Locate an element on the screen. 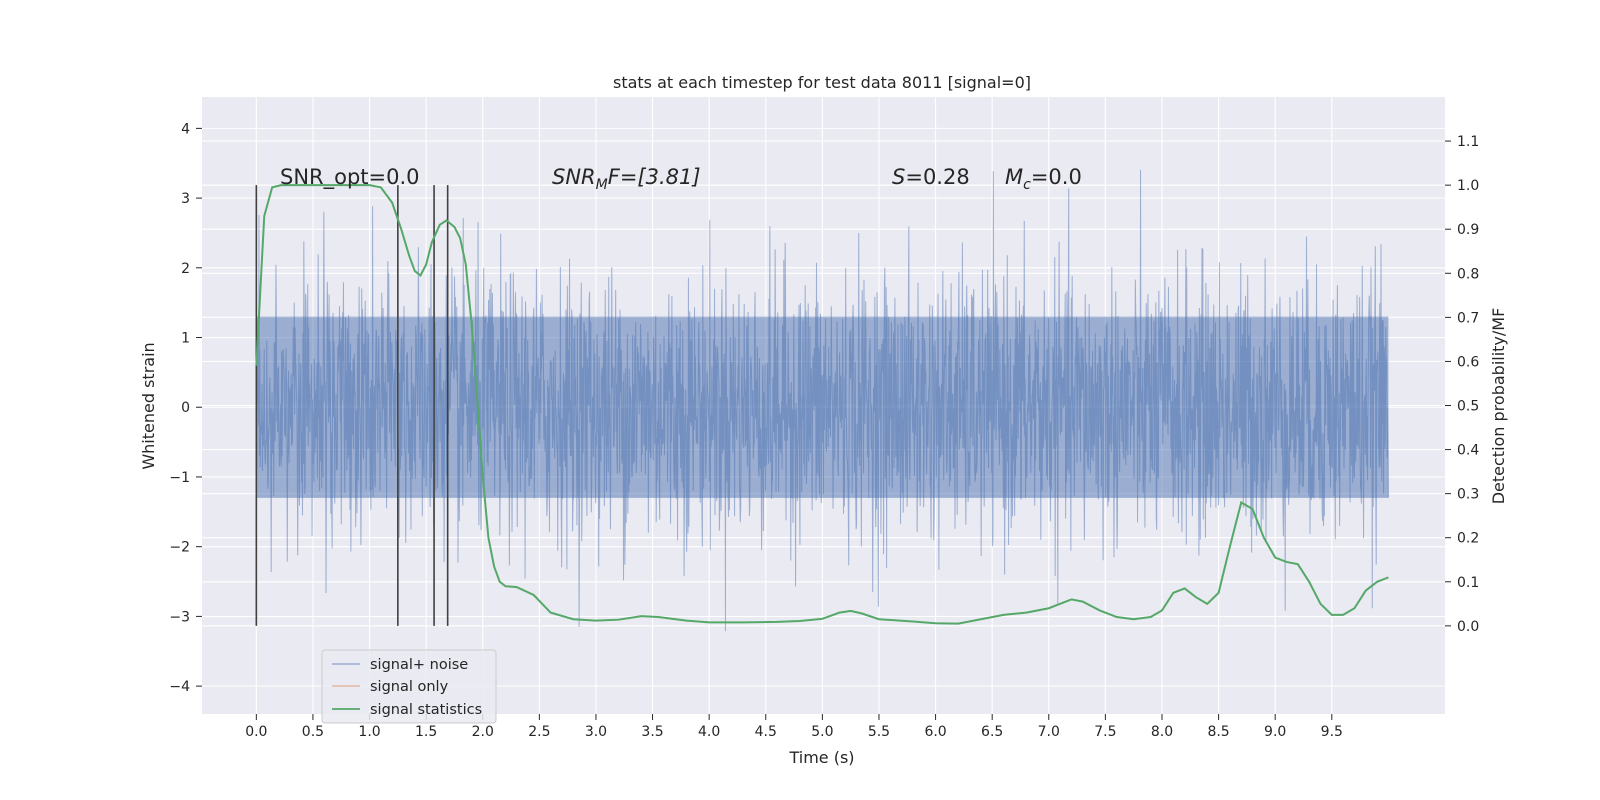  x-tick-label: 8.5 is located at coordinates (1218, 732).